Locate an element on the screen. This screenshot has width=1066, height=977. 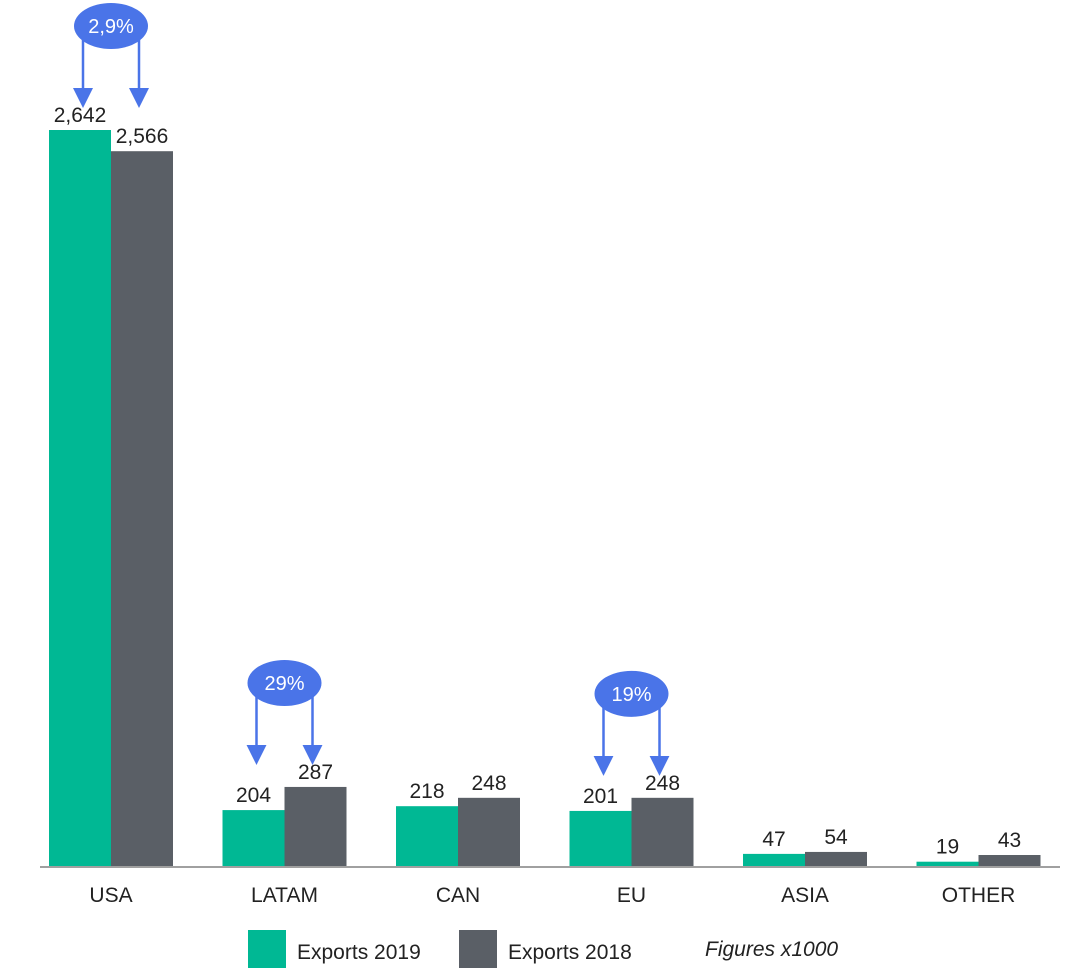
x-tick-other: OTHER is located at coordinates (979, 895).